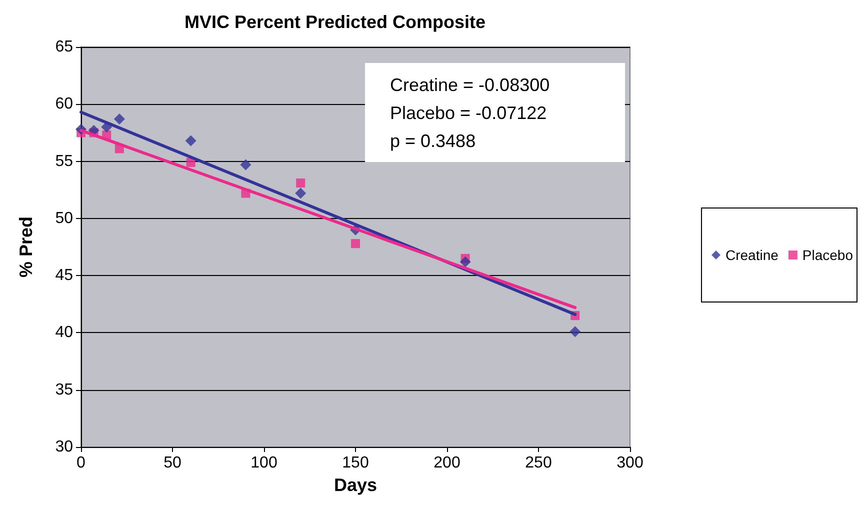 The height and width of the screenshot is (510, 867). Describe the element at coordinates (64, 447) in the screenshot. I see `y-tick-label: 30` at that location.